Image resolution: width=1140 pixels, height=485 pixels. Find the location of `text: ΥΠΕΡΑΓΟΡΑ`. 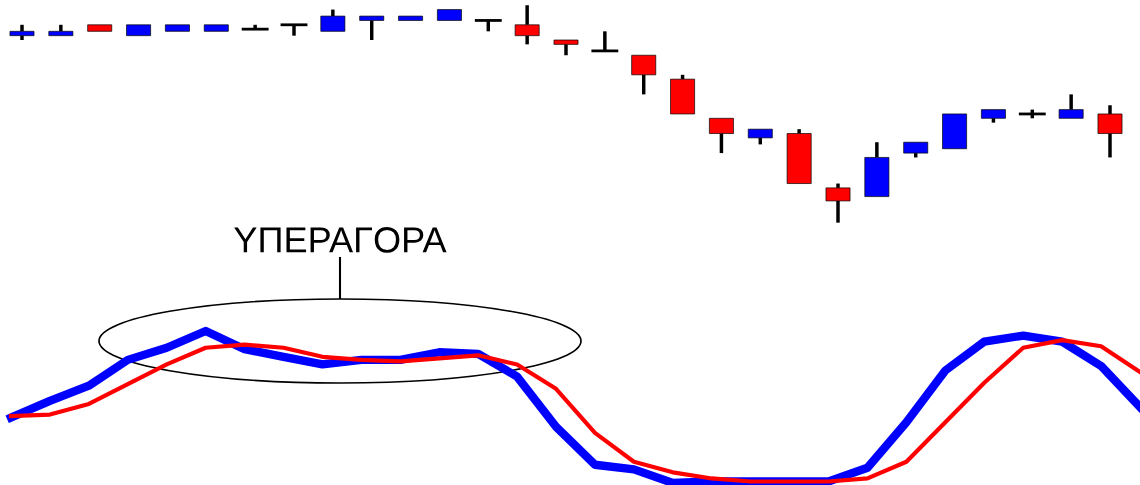

text: ΥΠΕΡΑΓΟΡΑ is located at coordinates (340, 240).